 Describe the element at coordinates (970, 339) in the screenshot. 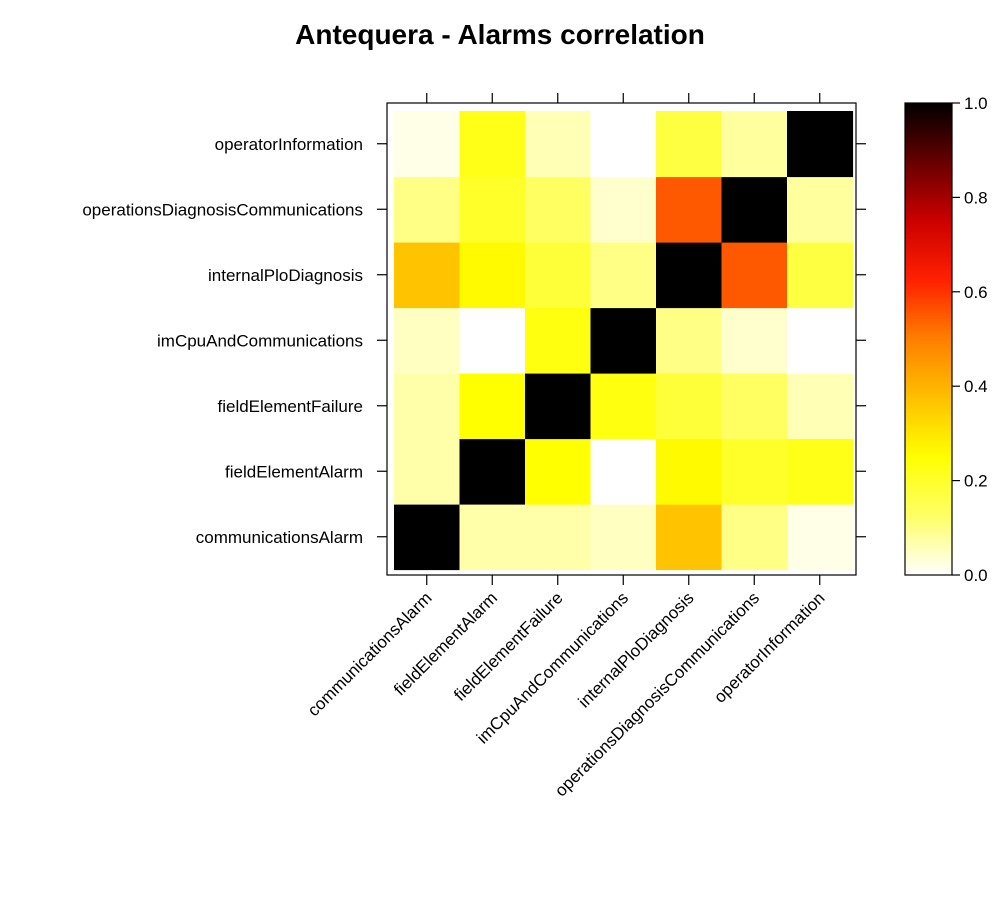

I see `colorbar-ticks: 0.0 0.2 0.4 0.6 0.8 1.0` at that location.